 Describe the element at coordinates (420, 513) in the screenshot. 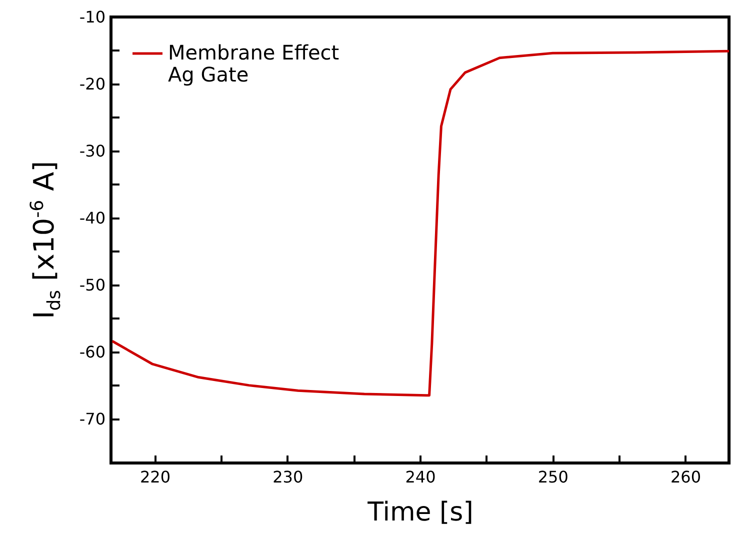

I see `x-axis-title: Time [s]` at that location.